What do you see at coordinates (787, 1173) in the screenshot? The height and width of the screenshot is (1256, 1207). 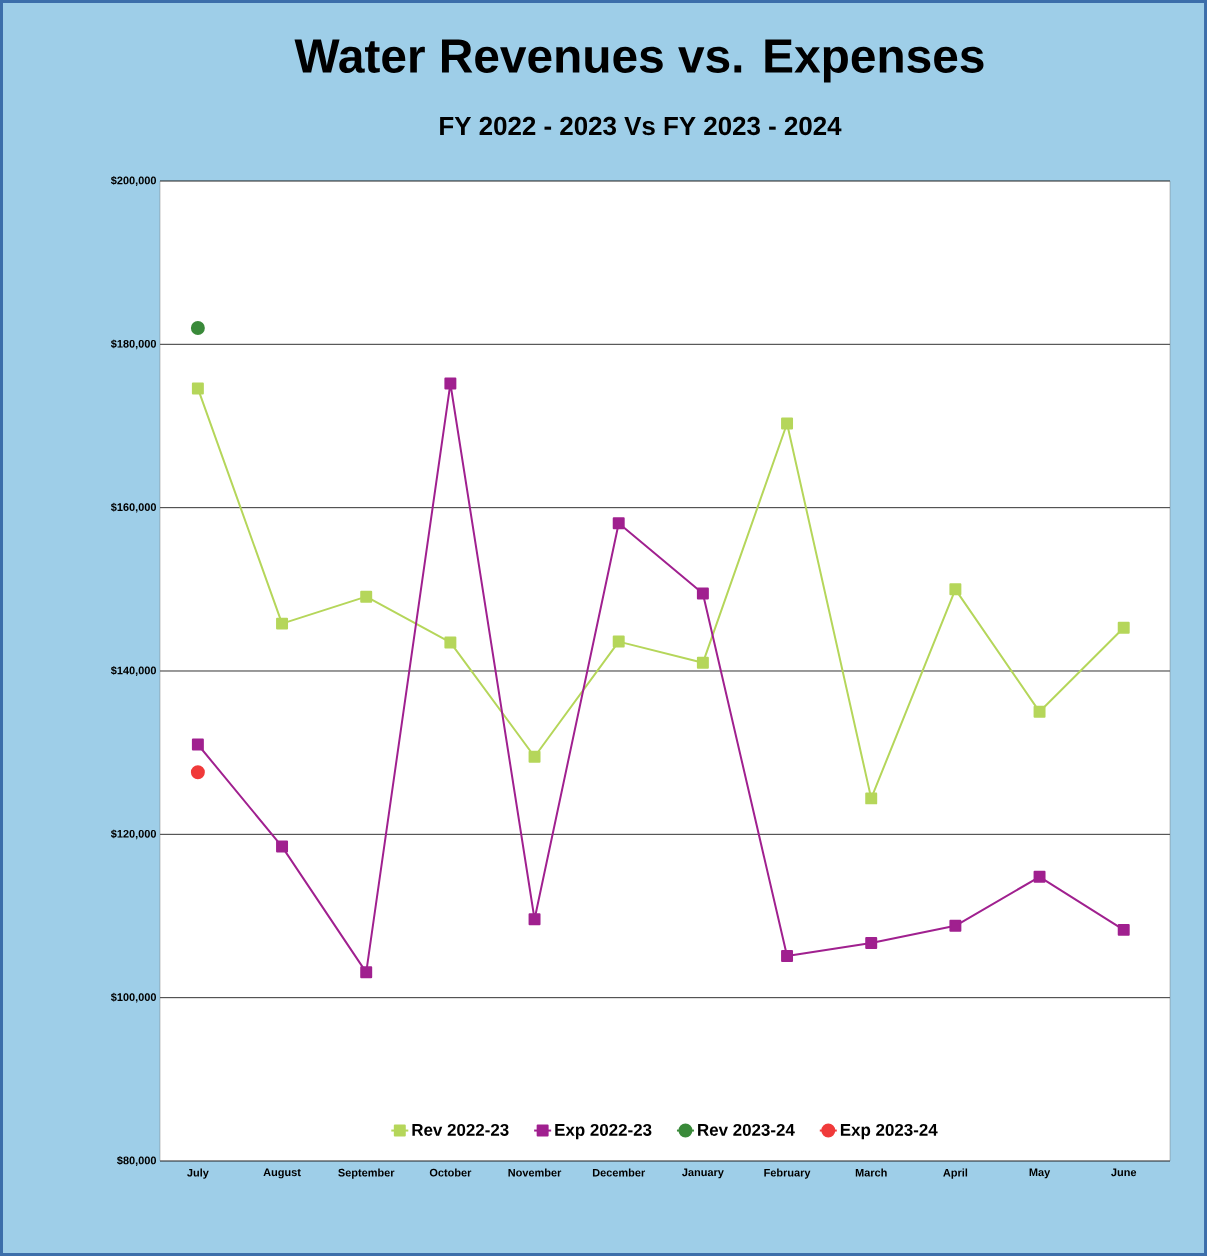 I see `x-tick-label: February` at bounding box center [787, 1173].